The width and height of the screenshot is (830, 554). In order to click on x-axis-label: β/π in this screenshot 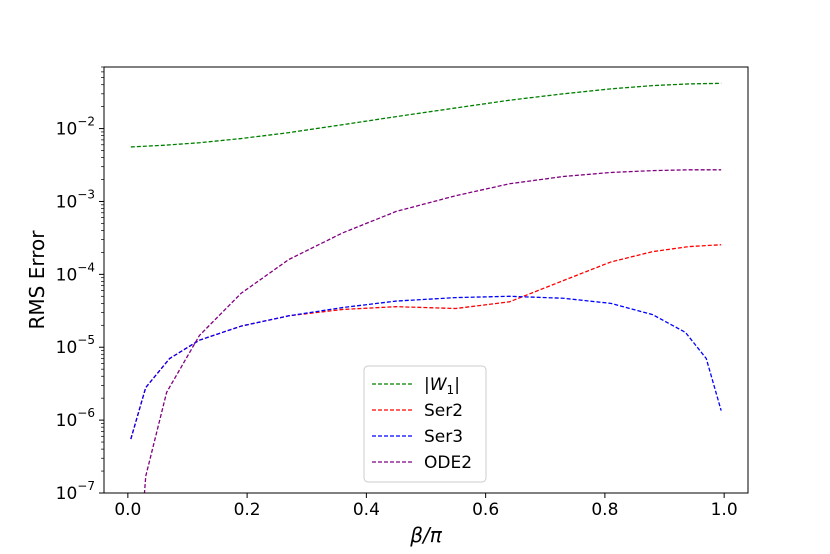, I will do `click(426, 535)`.